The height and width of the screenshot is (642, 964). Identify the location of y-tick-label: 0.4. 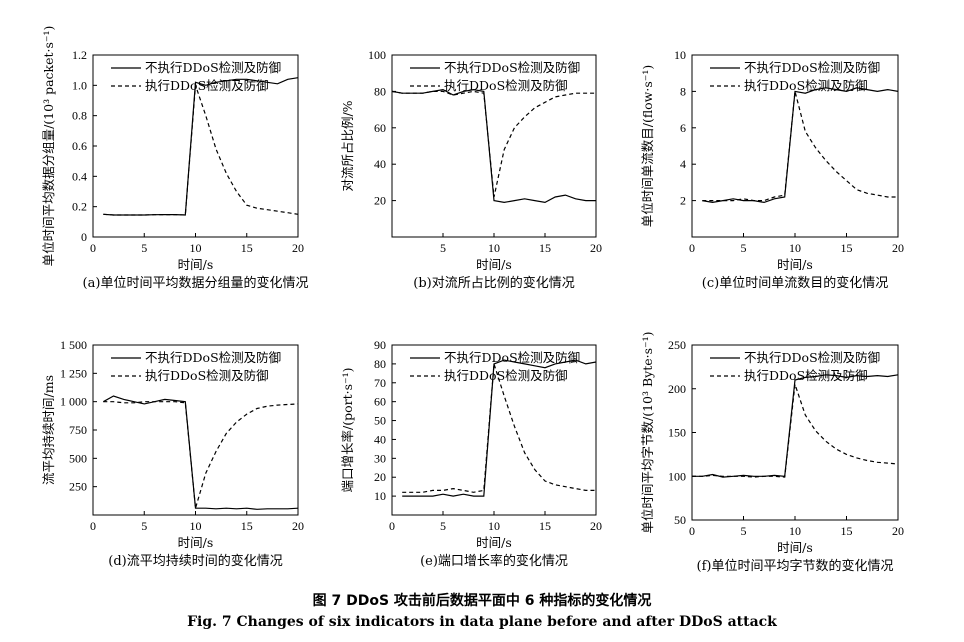
(79, 176).